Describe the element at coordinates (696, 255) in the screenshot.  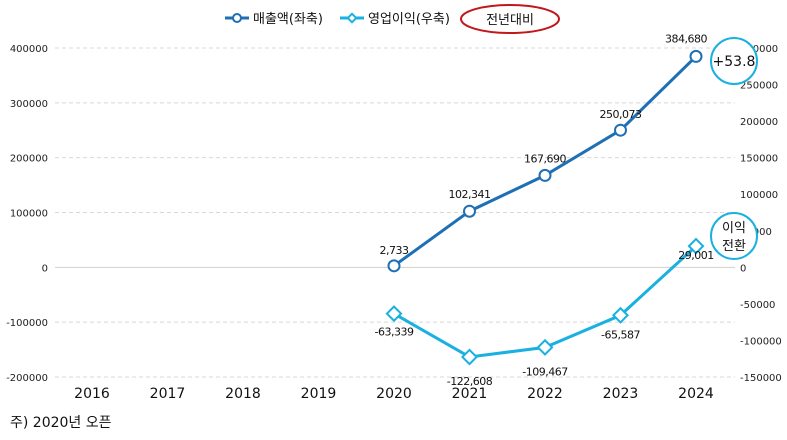
I see `data-label: 29,001` at that location.